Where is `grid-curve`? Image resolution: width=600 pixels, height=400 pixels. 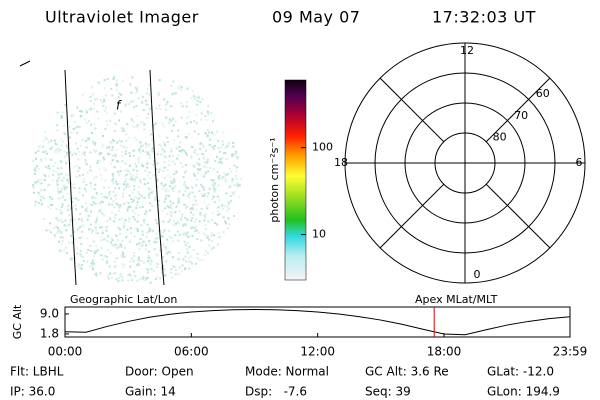
grid-curve is located at coordinates (157, 177).